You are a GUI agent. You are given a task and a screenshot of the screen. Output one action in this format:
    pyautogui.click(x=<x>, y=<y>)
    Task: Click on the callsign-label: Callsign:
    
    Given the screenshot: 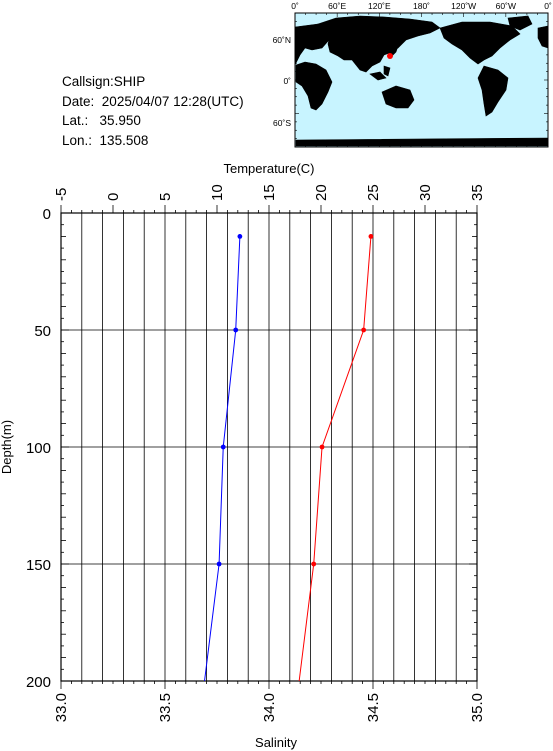 What is the action you would take?
    pyautogui.click(x=88, y=81)
    